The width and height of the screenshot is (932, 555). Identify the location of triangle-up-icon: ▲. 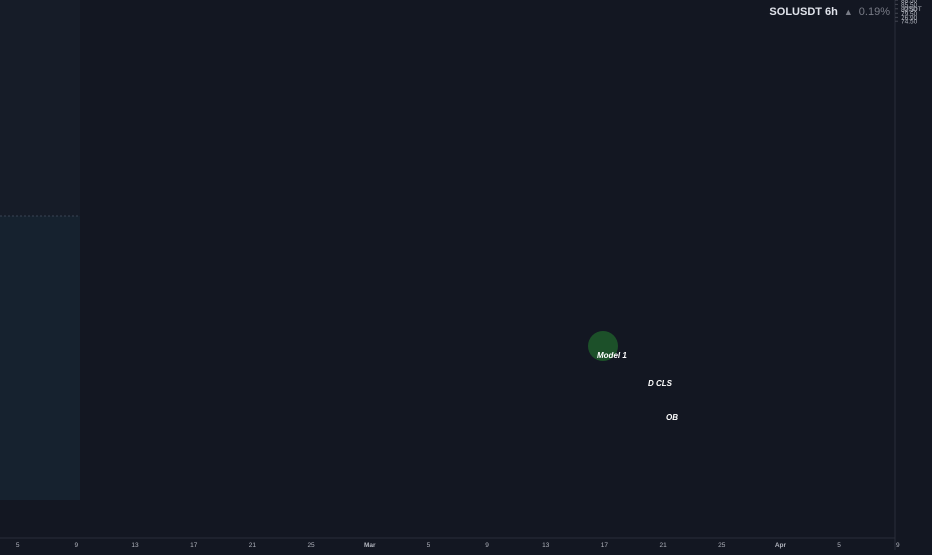
(848, 12).